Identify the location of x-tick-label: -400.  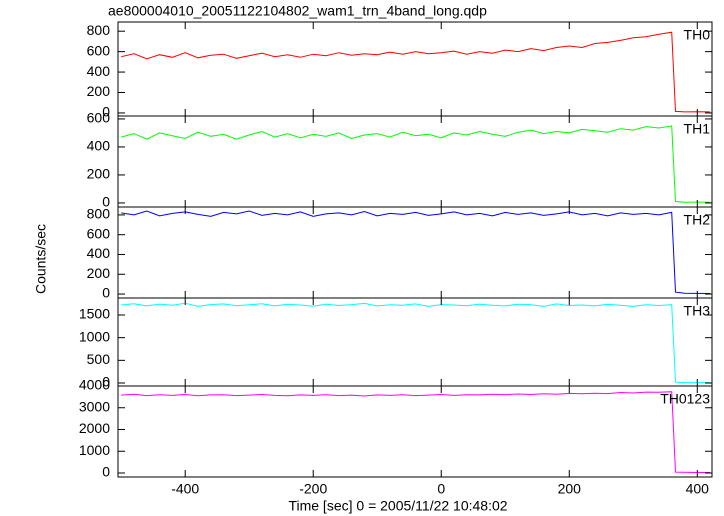
(185, 489).